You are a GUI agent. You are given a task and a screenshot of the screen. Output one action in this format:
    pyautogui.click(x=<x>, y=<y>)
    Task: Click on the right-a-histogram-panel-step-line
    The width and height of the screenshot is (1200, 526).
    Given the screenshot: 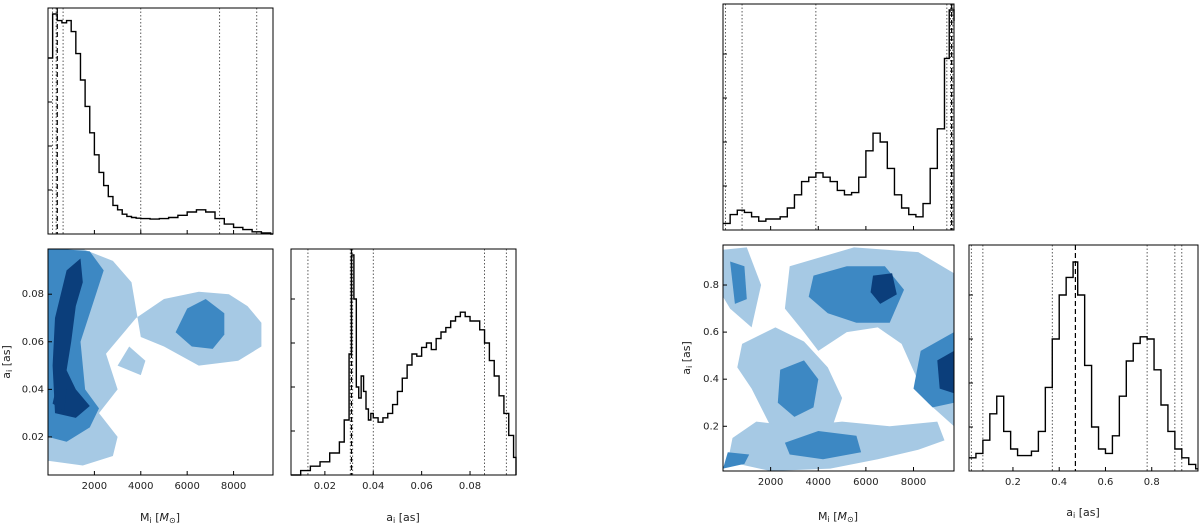 What is the action you would take?
    pyautogui.click(x=1083, y=365)
    